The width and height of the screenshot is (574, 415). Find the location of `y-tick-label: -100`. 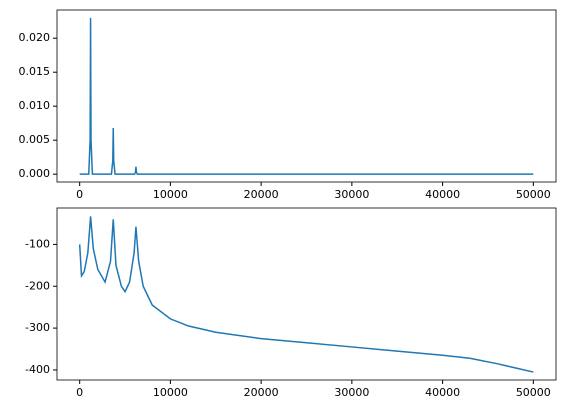

y-tick-label: -100 is located at coordinates (37, 243).